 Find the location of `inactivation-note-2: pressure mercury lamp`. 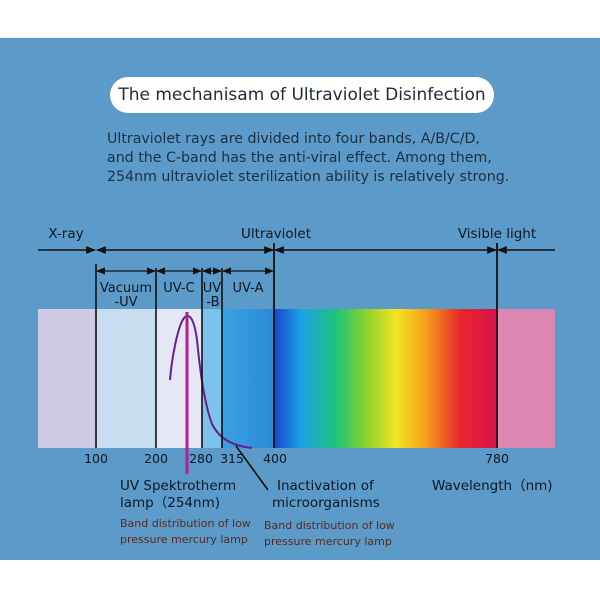

inactivation-note-2: pressure mercury lamp is located at coordinates (328, 541).